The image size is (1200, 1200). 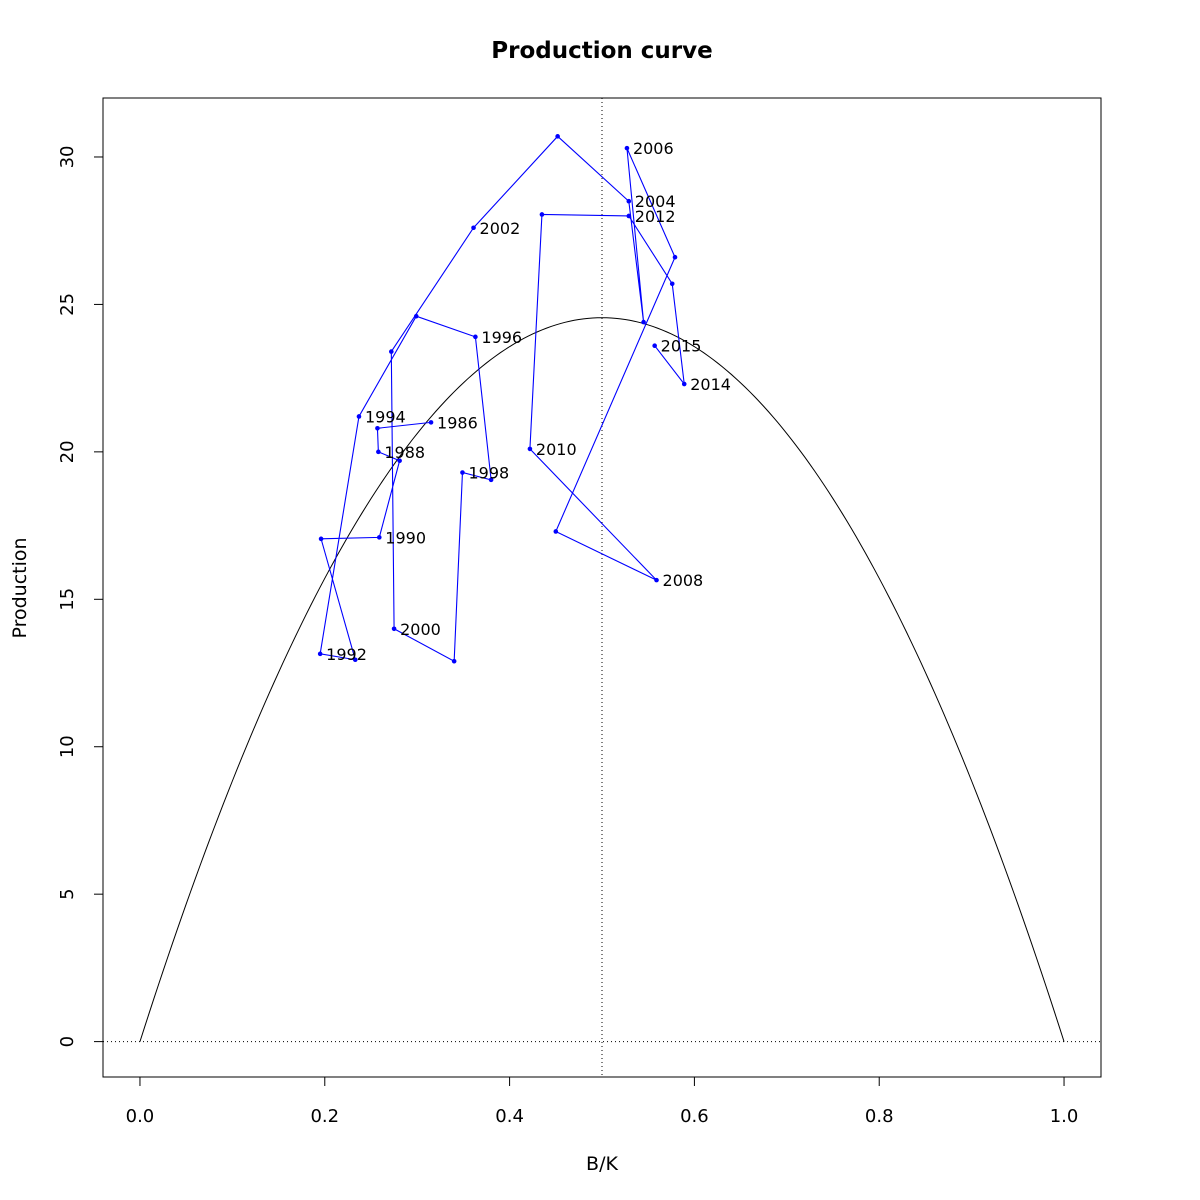 I want to click on year-label: 1996, so click(x=501, y=337).